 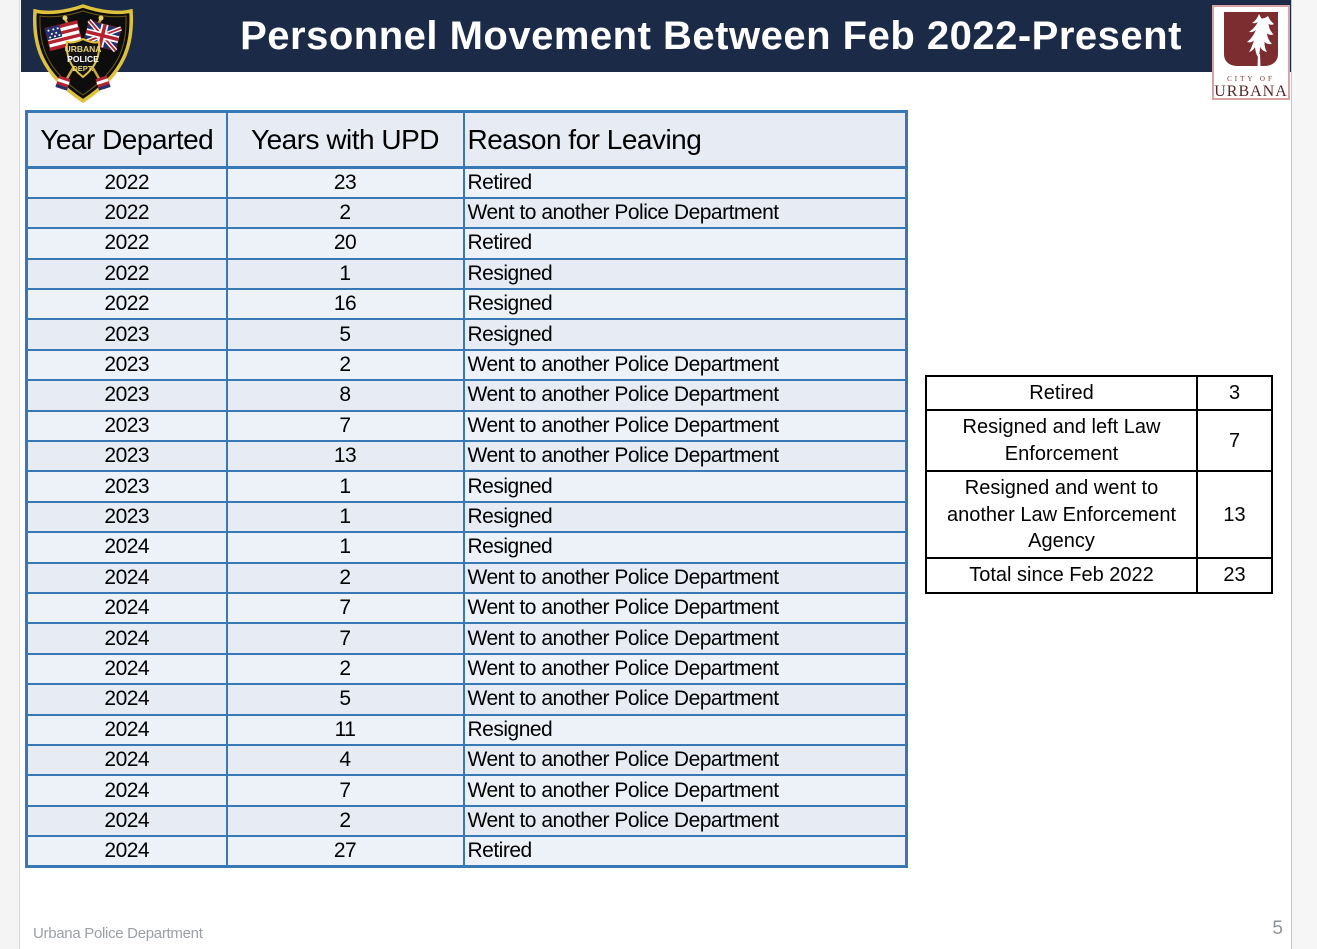 I want to click on right-gutter-scroll-area, so click(x=1304, y=474).